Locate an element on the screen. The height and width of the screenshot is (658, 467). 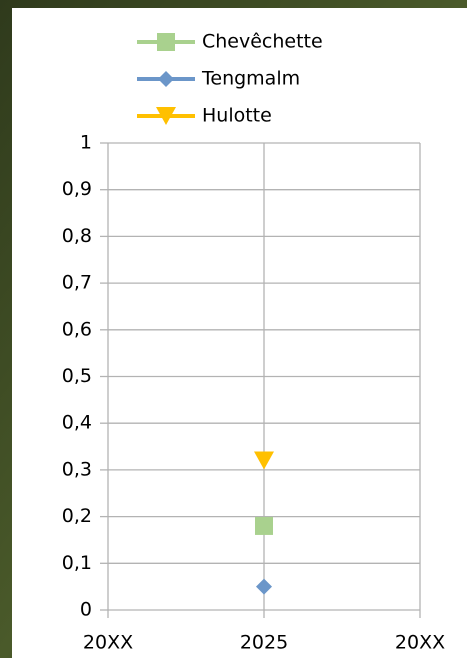
y-tick-label: 0,5 is located at coordinates (77, 376).